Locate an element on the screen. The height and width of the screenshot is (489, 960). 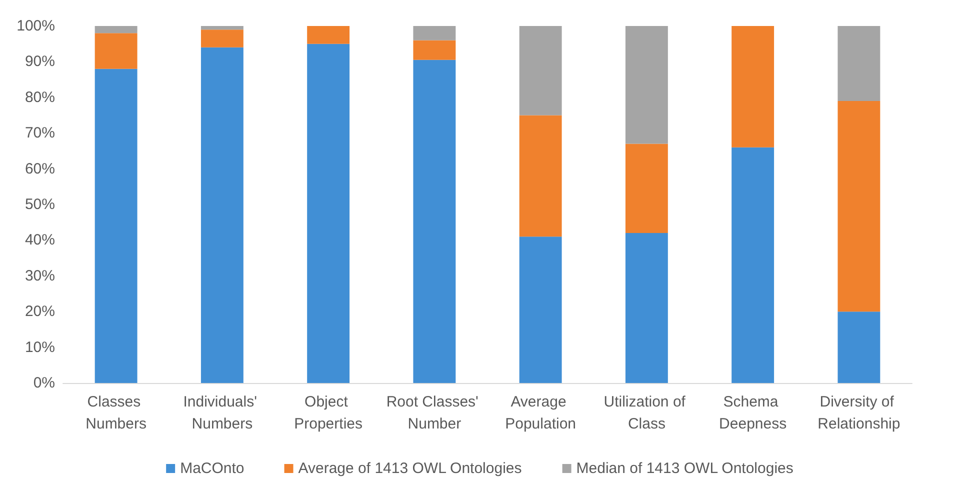
legend-label: MaCOnto is located at coordinates (212, 468).